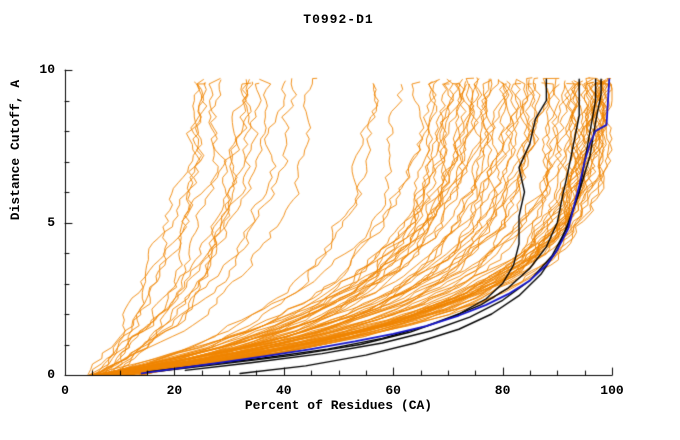 The image size is (680, 440). I want to click on x-tick-label: 100, so click(612, 390).